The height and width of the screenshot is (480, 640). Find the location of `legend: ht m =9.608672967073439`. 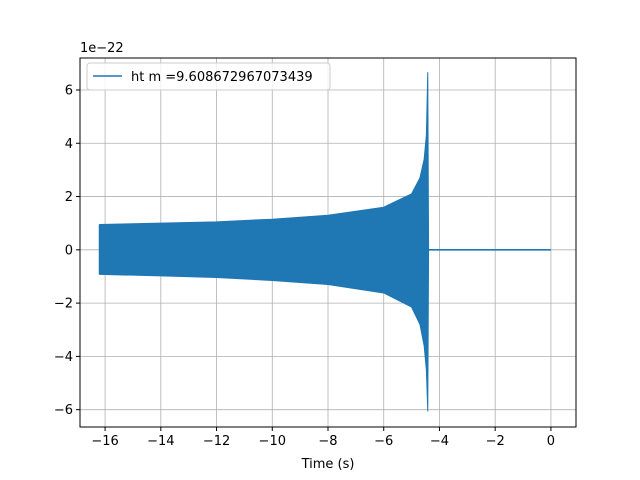

legend: ht m =9.608672967073439 is located at coordinates (208, 76).